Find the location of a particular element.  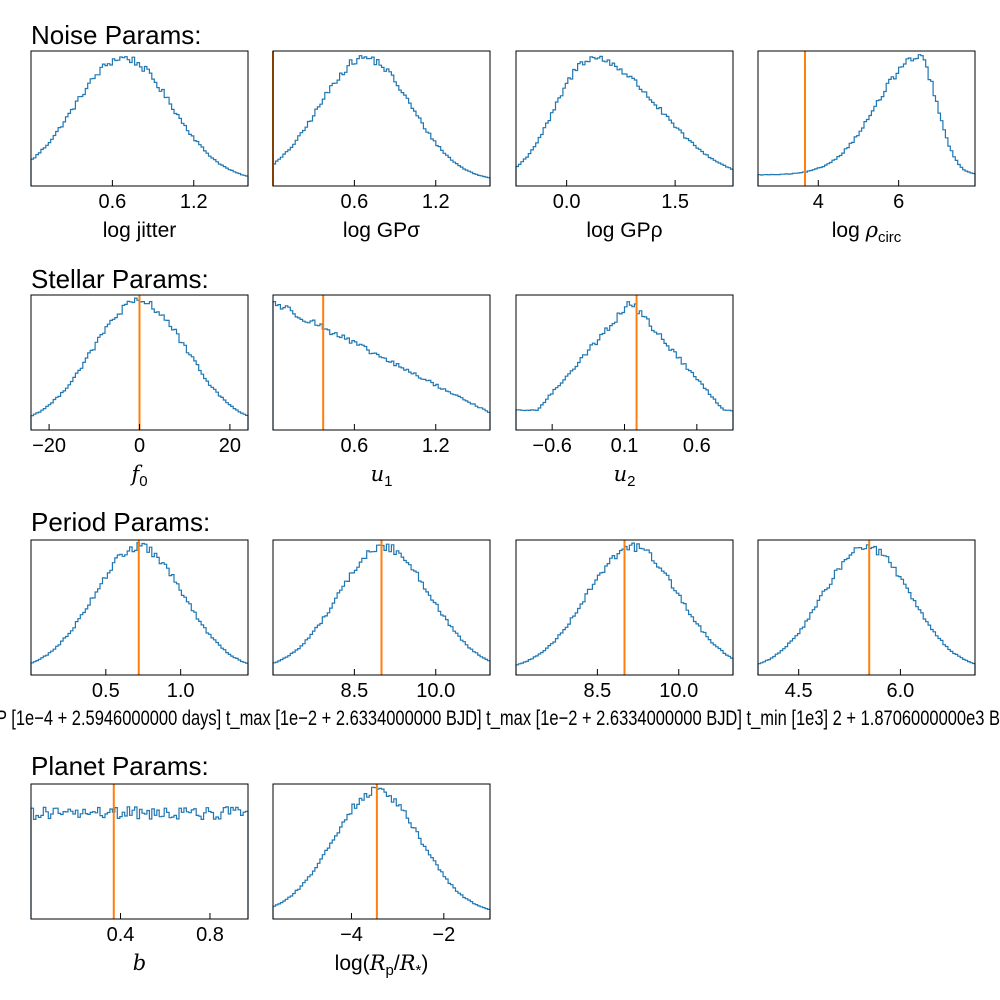

histogram-panel: 0.5 1.0 is located at coordinates (139, 620).